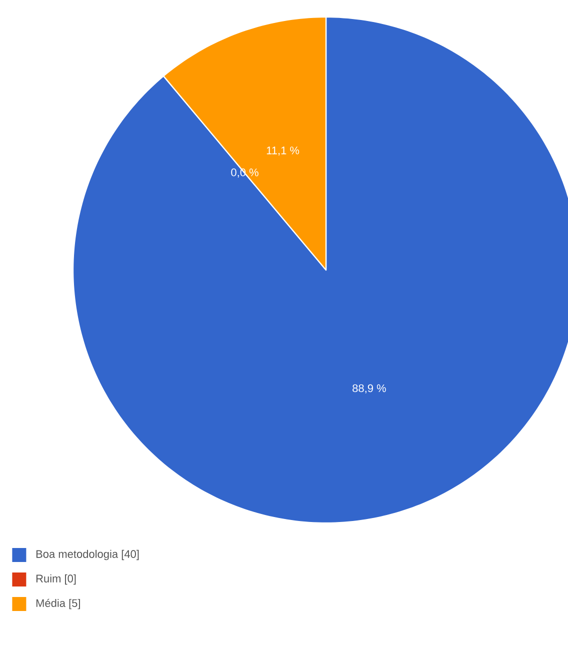  I want to click on data-label: 11,1 %, so click(283, 151).